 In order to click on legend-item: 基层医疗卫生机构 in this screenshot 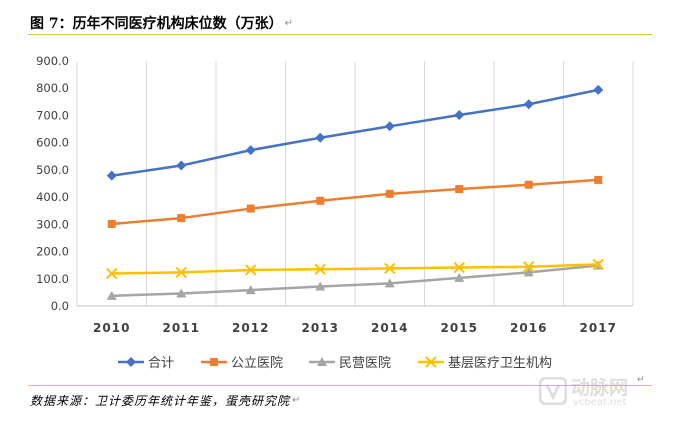, I will do `click(485, 363)`.